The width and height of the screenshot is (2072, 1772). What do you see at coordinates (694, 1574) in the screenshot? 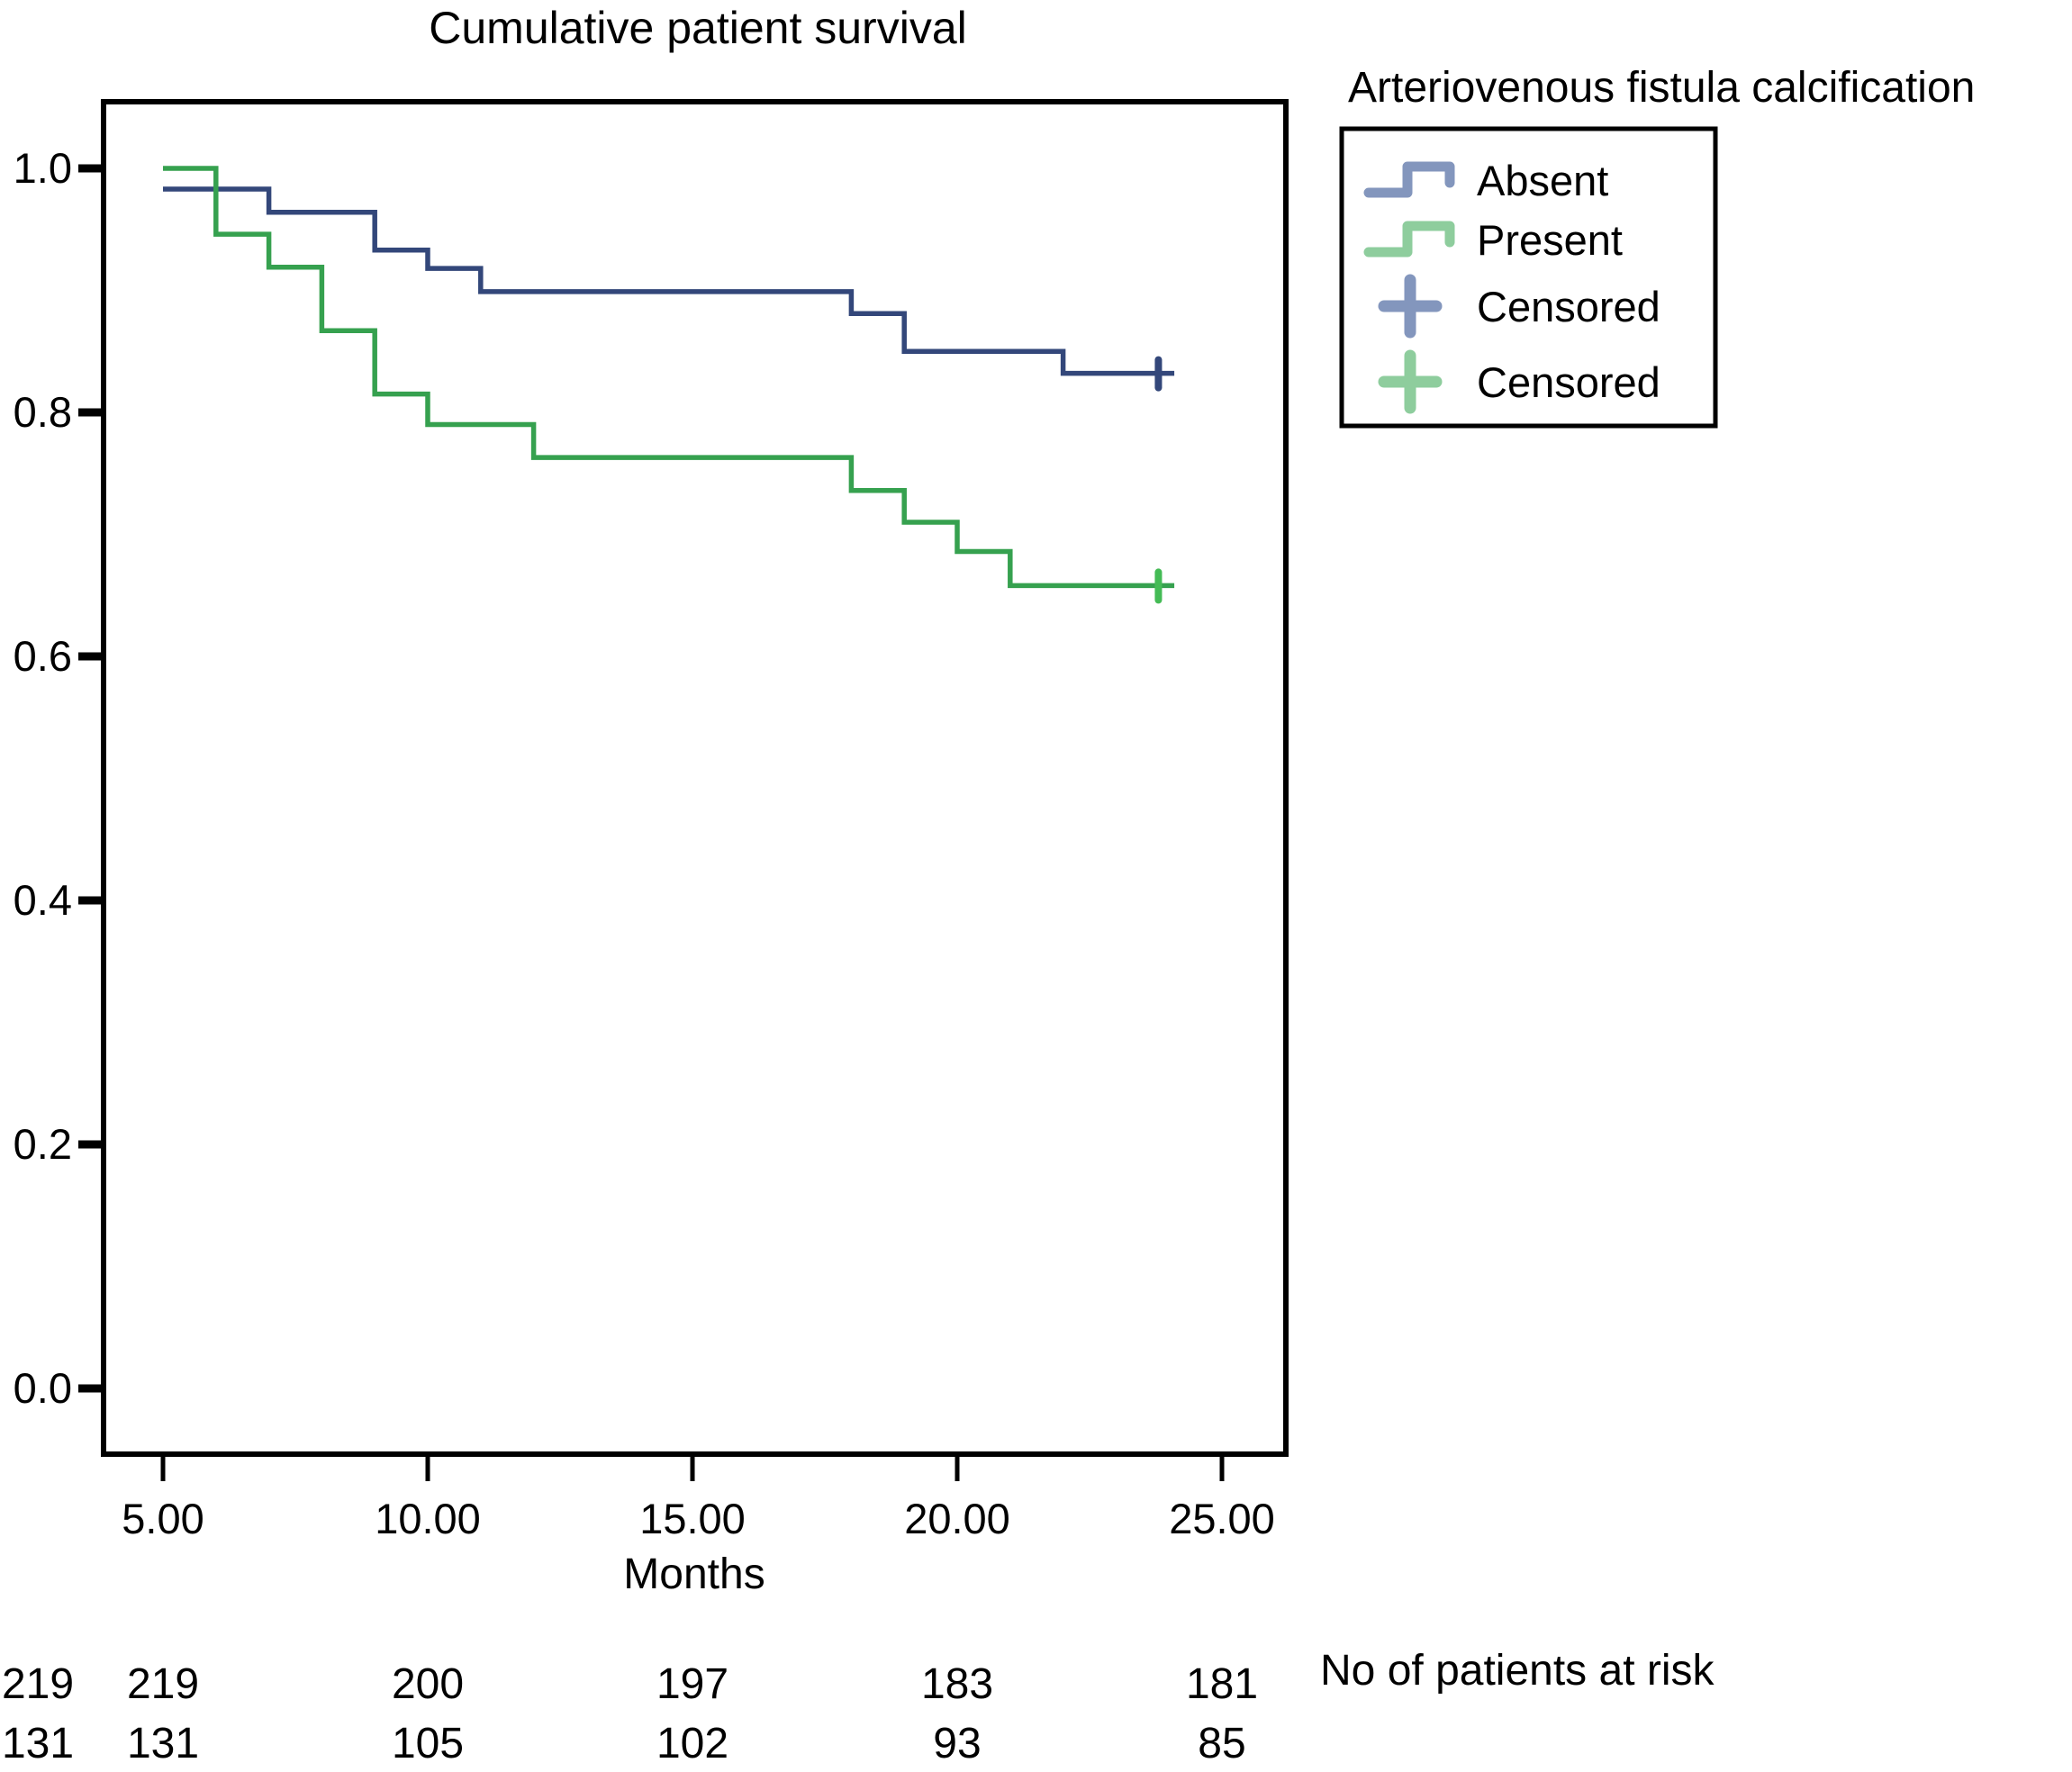
I see `x-axis-title: Months` at bounding box center [694, 1574].